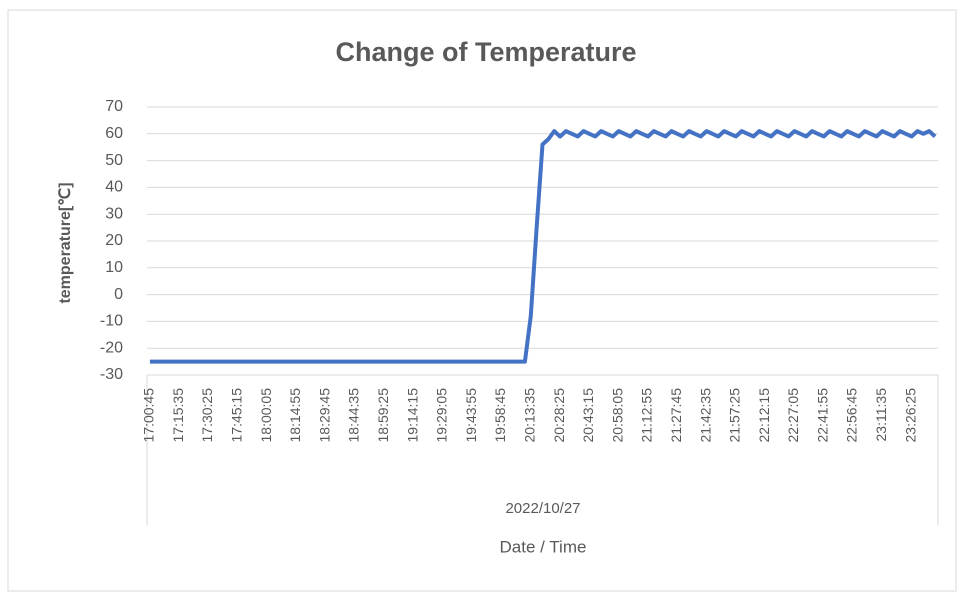 Image resolution: width=957 pixels, height=592 pixels. I want to click on x-tick-label: 18:29:45, so click(324, 415).